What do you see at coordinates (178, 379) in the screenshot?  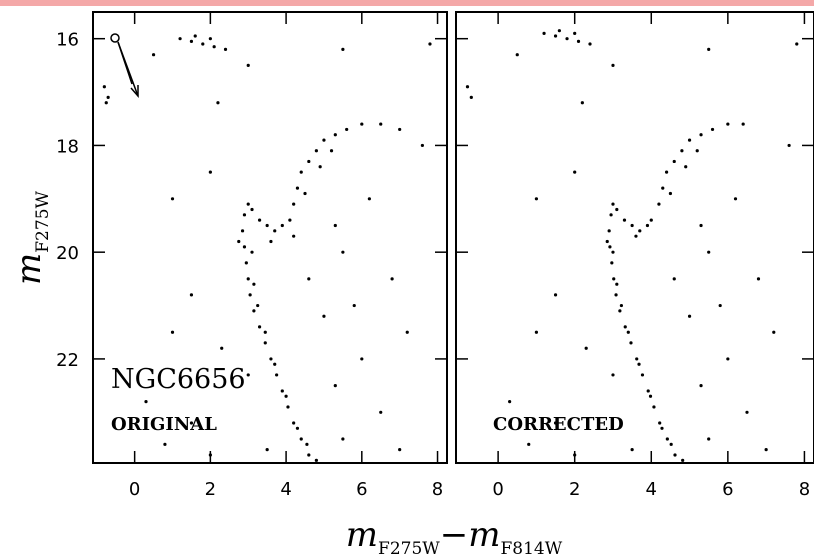 I see `cluster-name: NGC6656` at bounding box center [178, 379].